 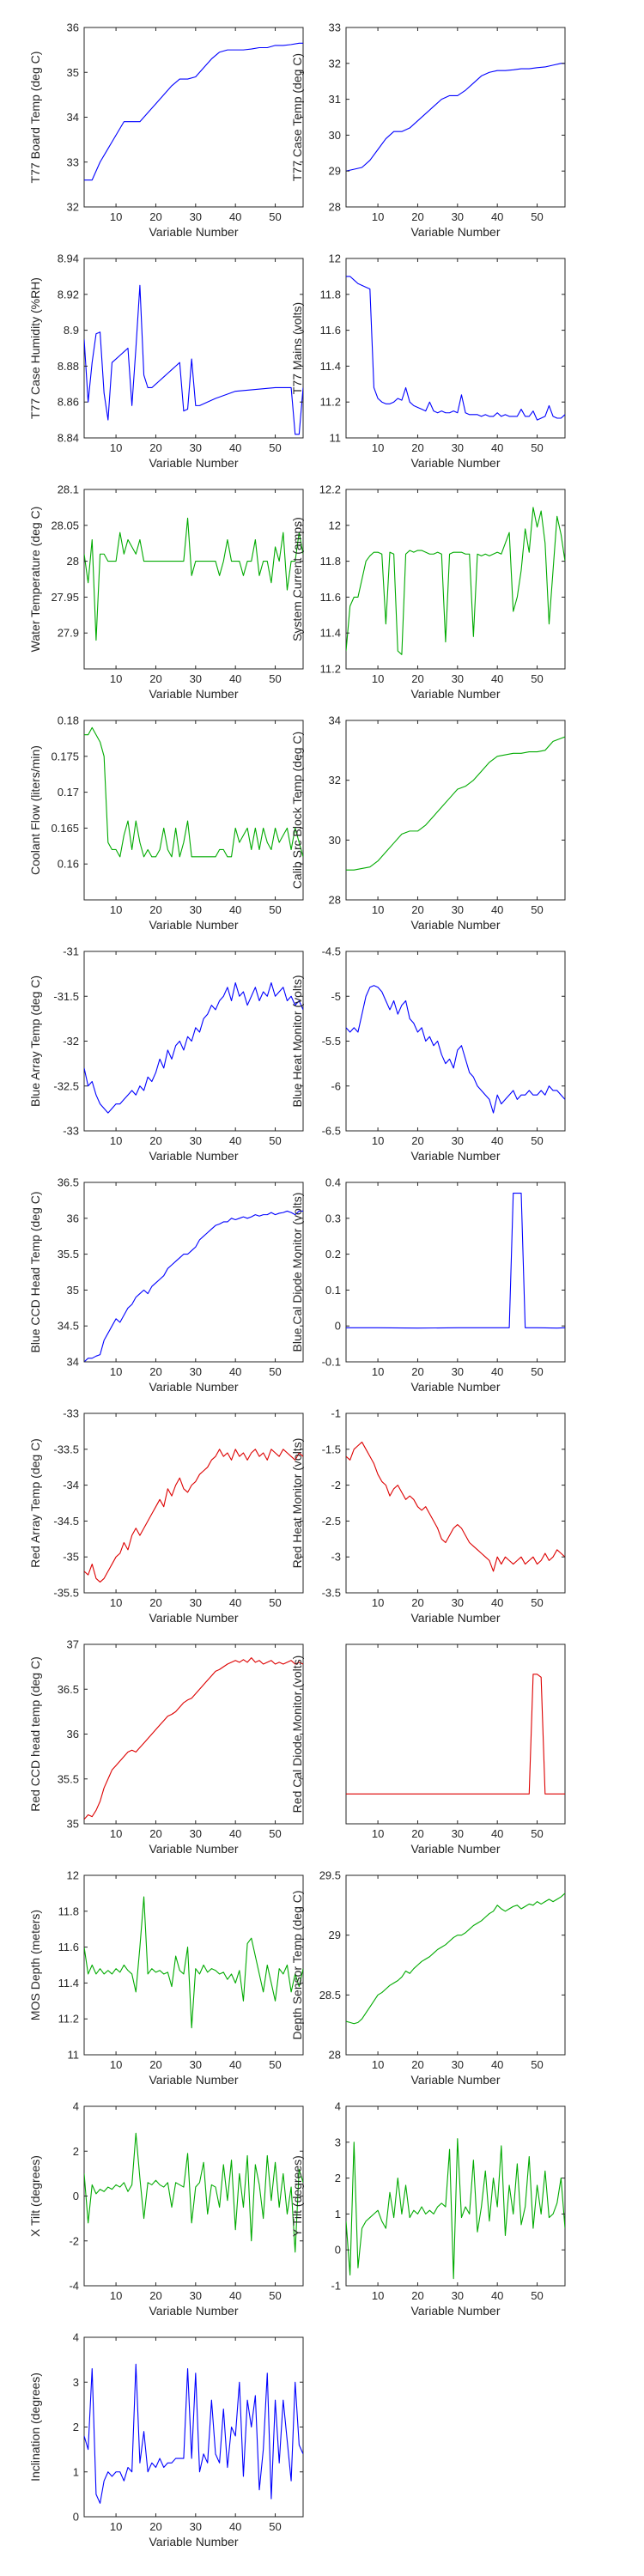 I want to click on y-tick-label: 0.2, so click(x=333, y=1254).